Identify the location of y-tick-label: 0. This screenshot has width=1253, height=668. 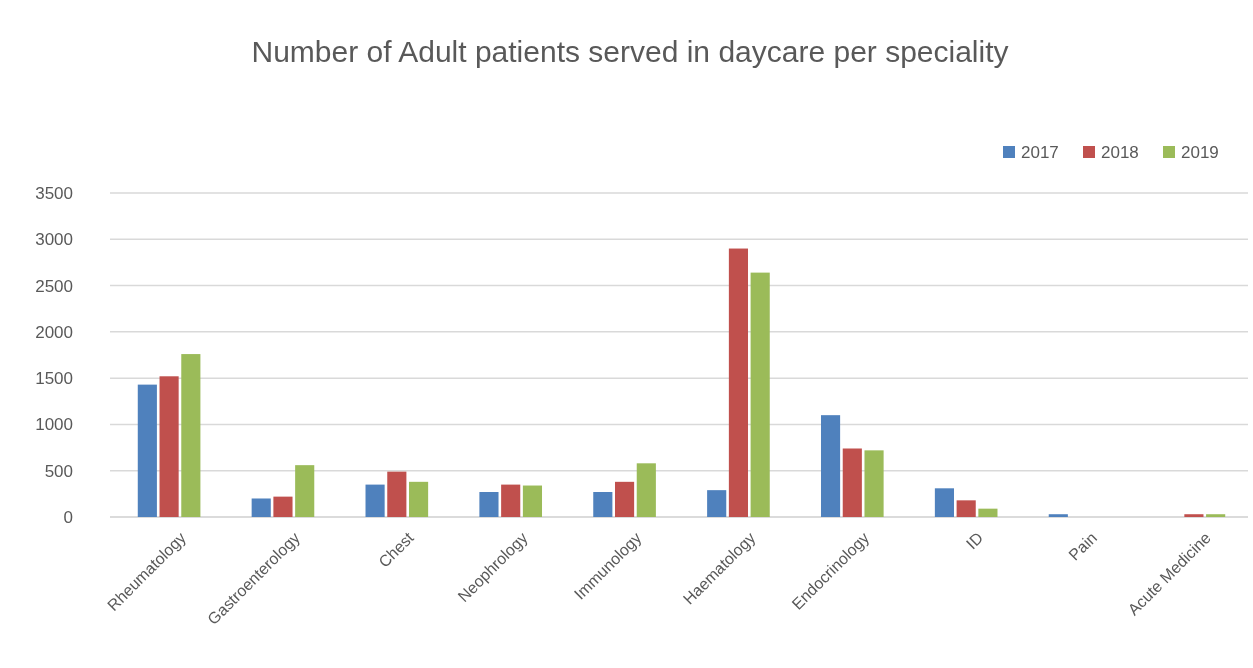
(68, 517).